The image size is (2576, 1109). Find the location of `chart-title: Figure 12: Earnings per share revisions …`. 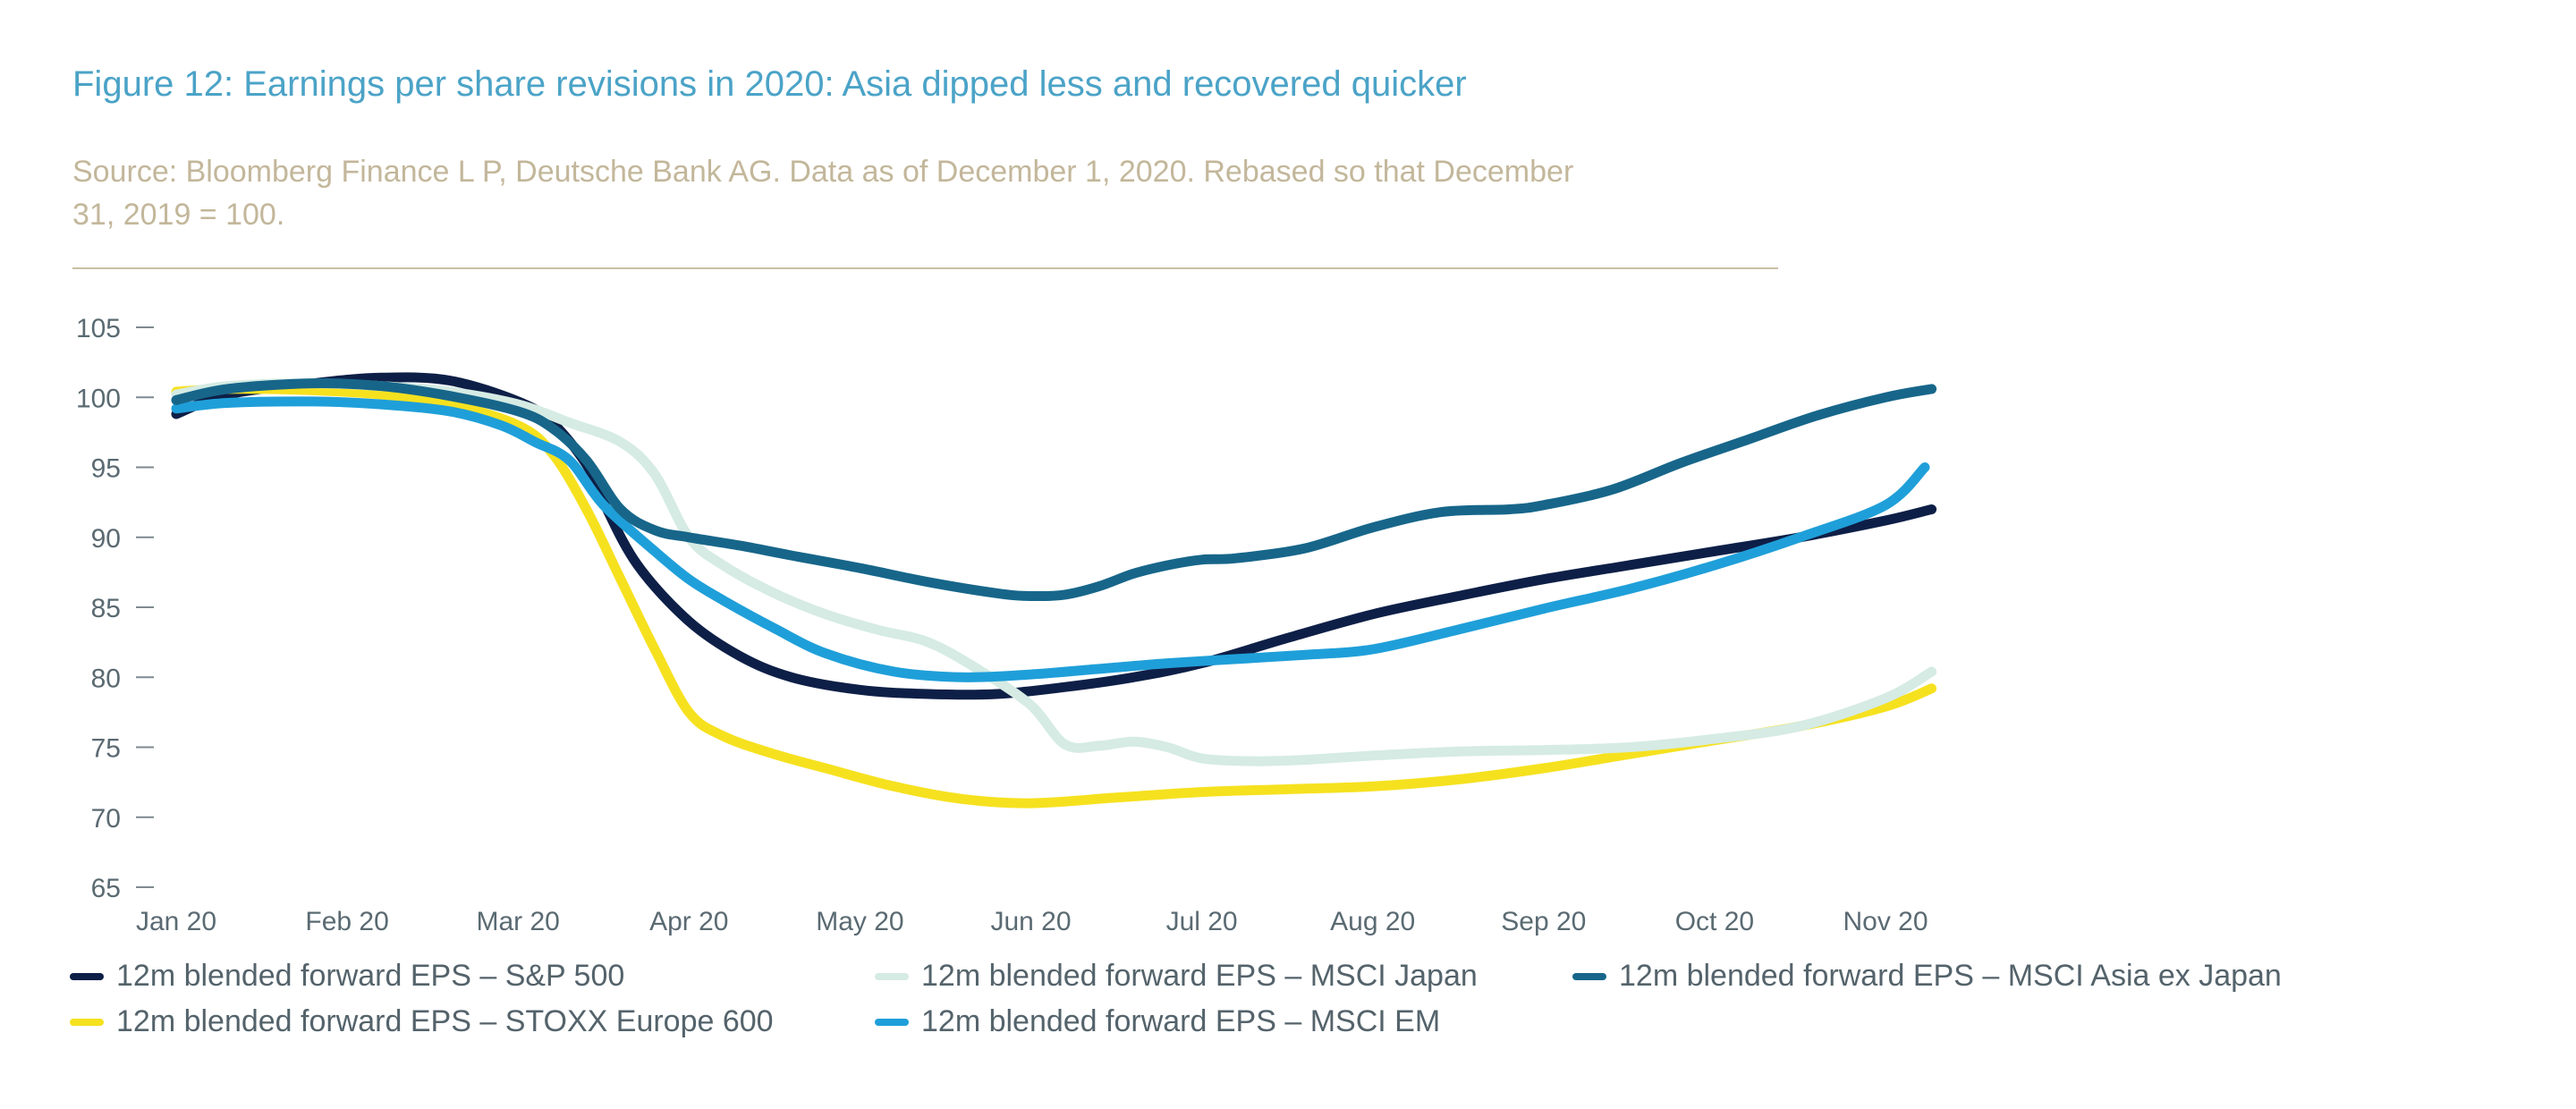

chart-title: Figure 12: Earnings per share revisions … is located at coordinates (769, 84).